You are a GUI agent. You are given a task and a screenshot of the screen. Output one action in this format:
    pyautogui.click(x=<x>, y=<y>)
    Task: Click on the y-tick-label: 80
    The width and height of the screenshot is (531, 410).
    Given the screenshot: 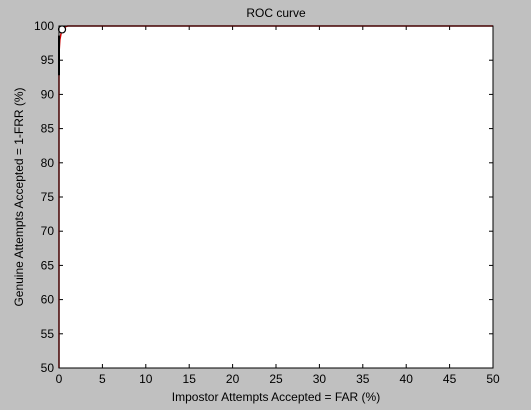 What is the action you would take?
    pyautogui.click(x=48, y=163)
    